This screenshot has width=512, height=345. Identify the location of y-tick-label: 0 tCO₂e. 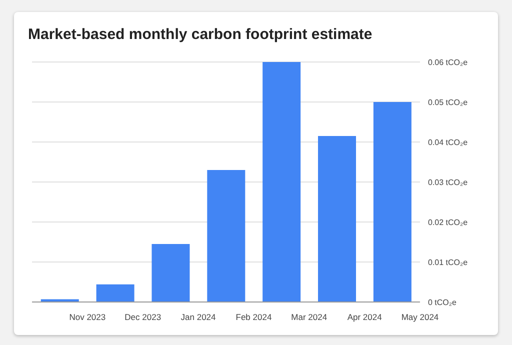
(442, 302).